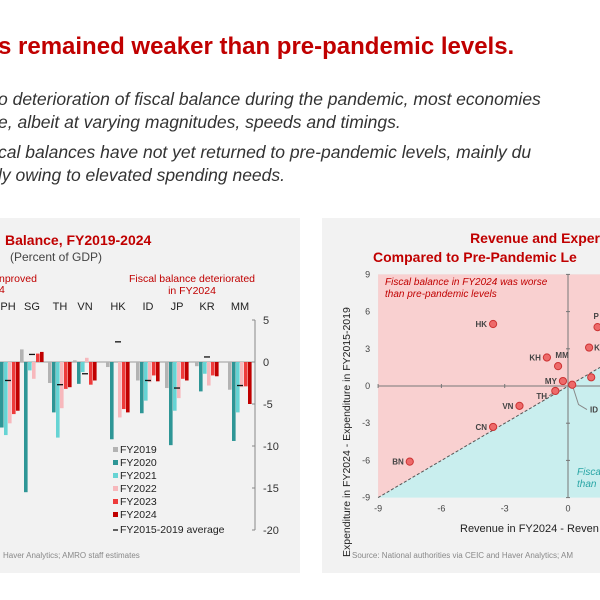 Image resolution: width=600 pixels, height=600 pixels. I want to click on bar-chart-title: Balance, FY2019-2024, so click(78, 240).